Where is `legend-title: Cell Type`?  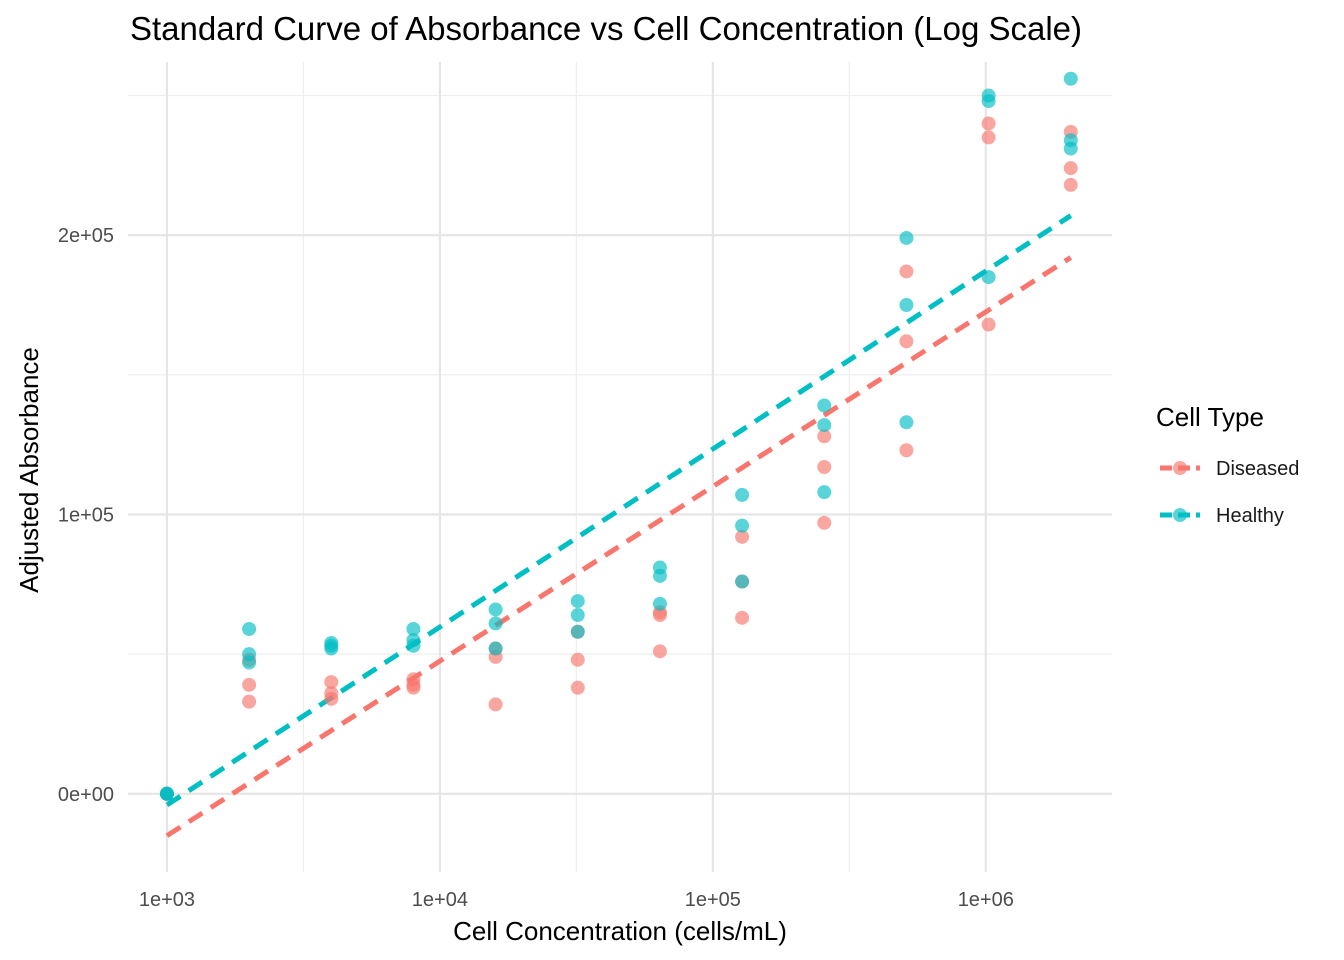
legend-title: Cell Type is located at coordinates (1210, 417).